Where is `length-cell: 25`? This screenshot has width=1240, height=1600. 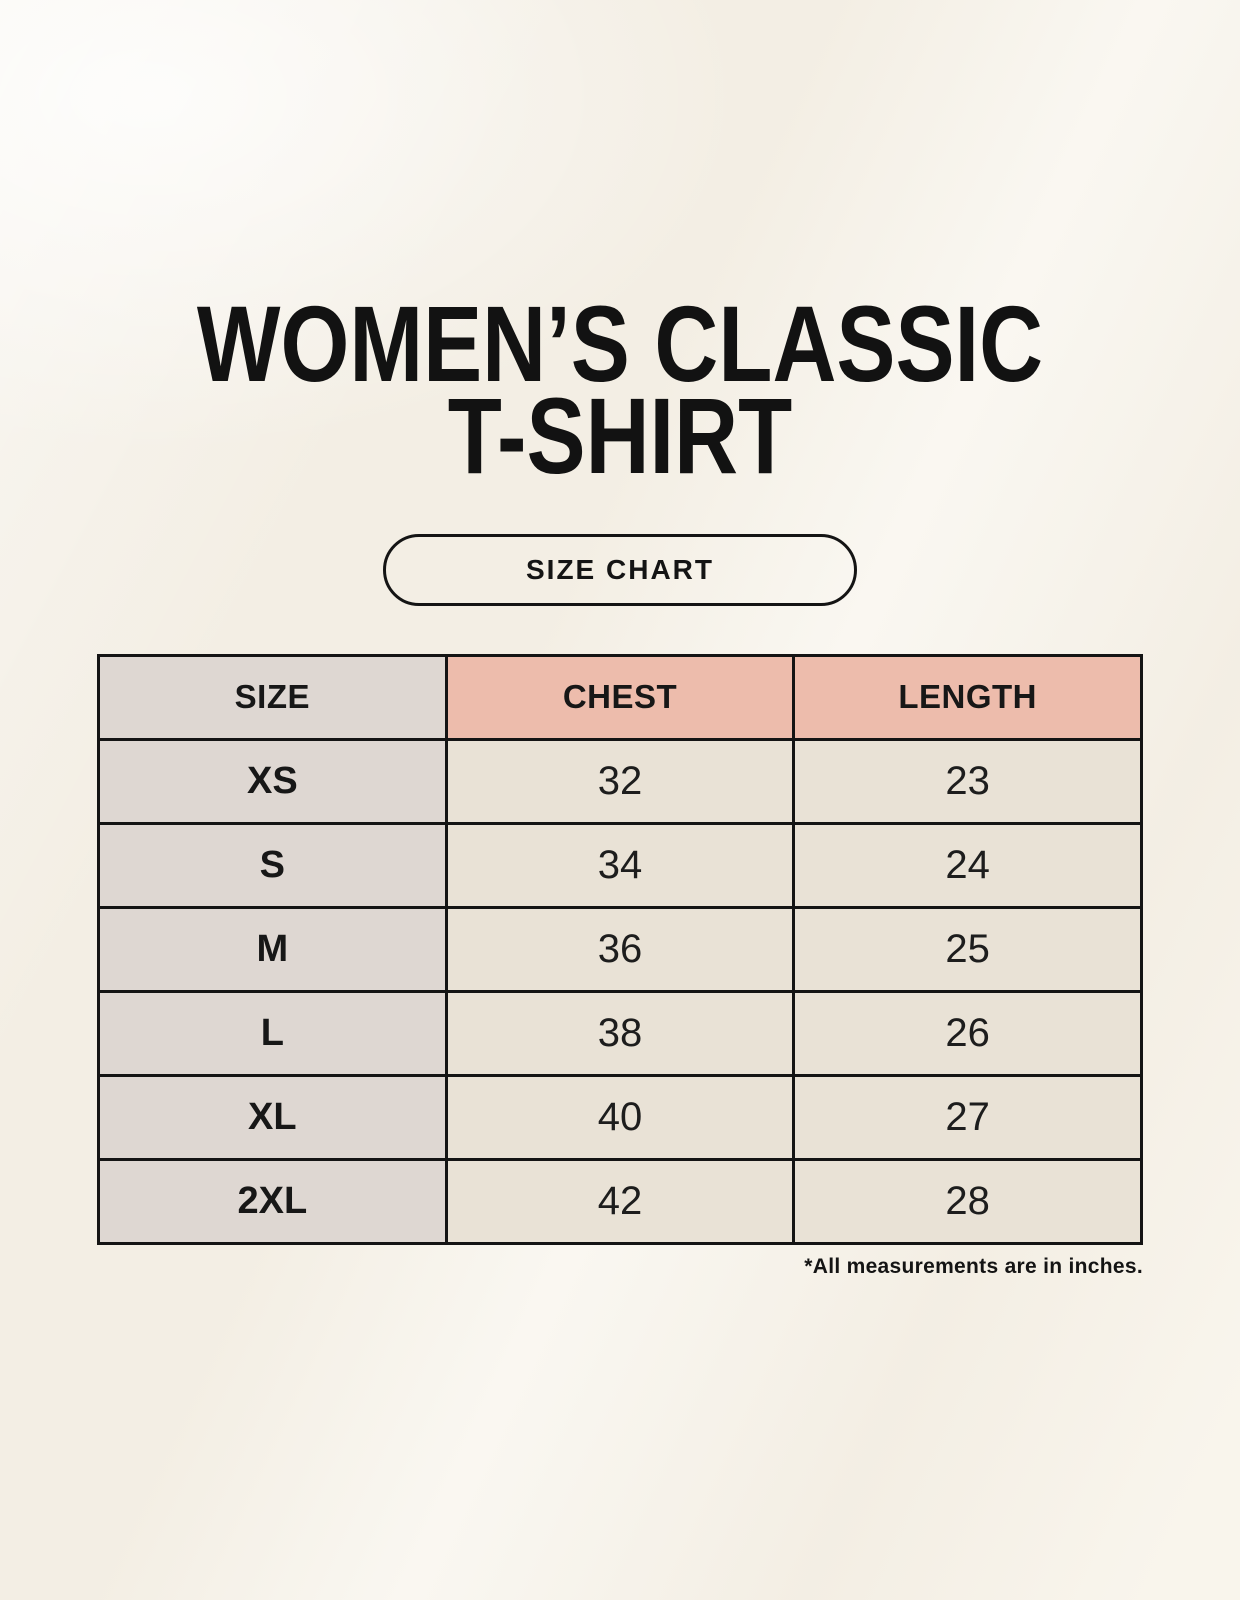 length-cell: 25 is located at coordinates (967, 949).